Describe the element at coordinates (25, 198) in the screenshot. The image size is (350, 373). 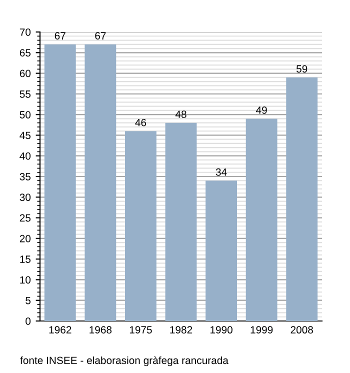
I see `y-tick-label: 30` at that location.